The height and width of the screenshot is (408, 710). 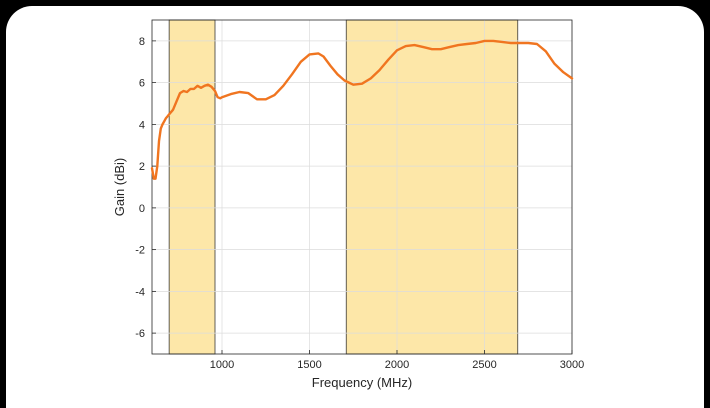 What do you see at coordinates (119, 187) in the screenshot?
I see `y-axis-title: Gain (dBi)` at bounding box center [119, 187].